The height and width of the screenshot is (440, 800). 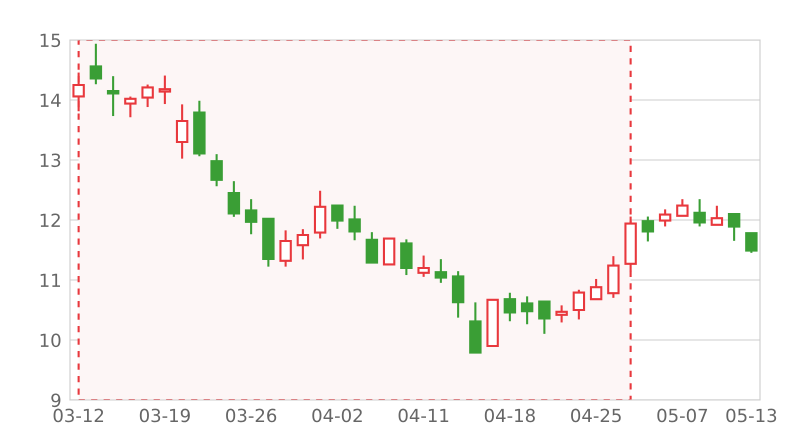 What do you see at coordinates (50, 220) in the screenshot?
I see `y-tick-label: 12` at bounding box center [50, 220].